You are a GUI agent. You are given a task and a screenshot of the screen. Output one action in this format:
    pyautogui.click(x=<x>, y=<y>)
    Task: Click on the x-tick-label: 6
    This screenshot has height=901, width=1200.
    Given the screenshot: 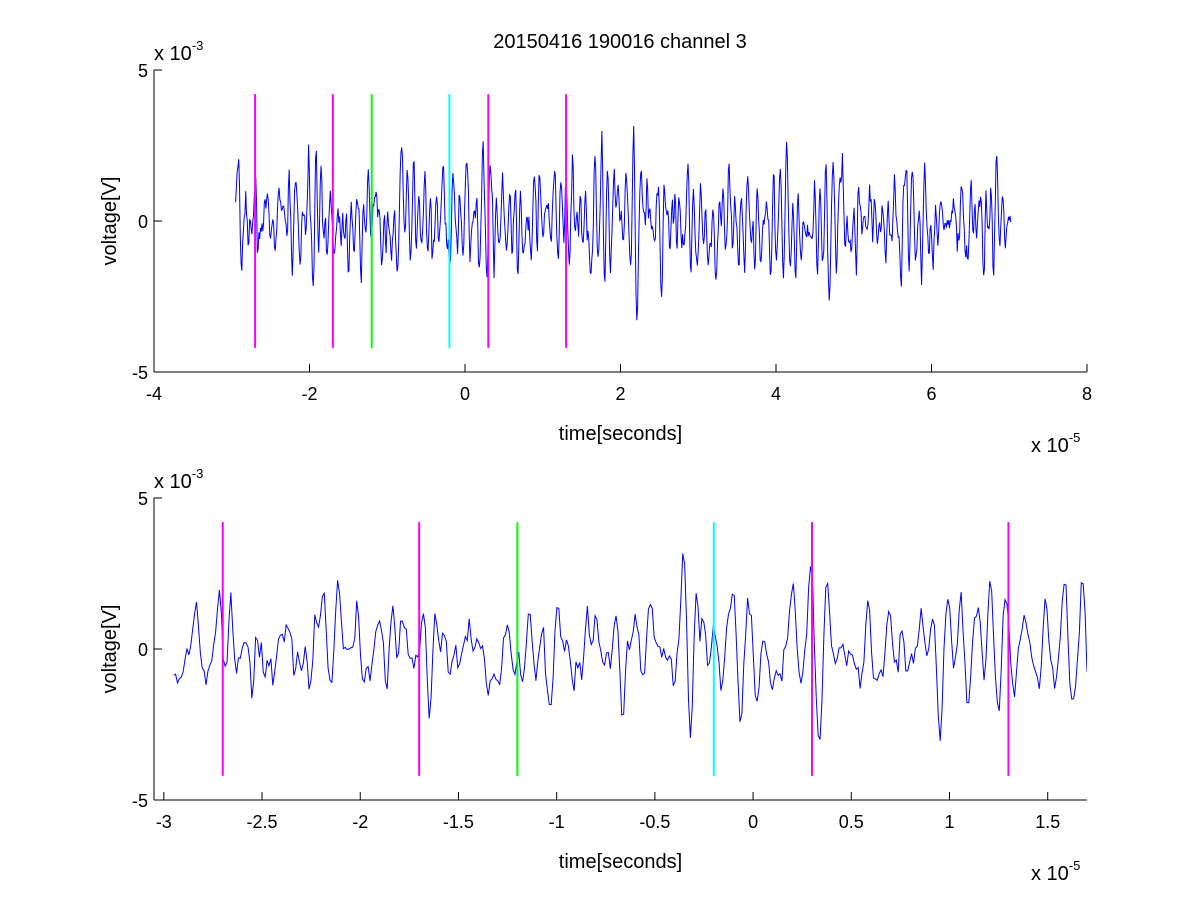 What is the action you would take?
    pyautogui.click(x=931, y=394)
    